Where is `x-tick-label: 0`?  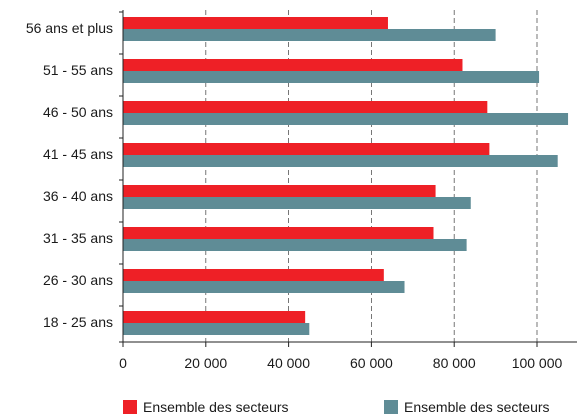 x-tick-label: 0 is located at coordinates (123, 363).